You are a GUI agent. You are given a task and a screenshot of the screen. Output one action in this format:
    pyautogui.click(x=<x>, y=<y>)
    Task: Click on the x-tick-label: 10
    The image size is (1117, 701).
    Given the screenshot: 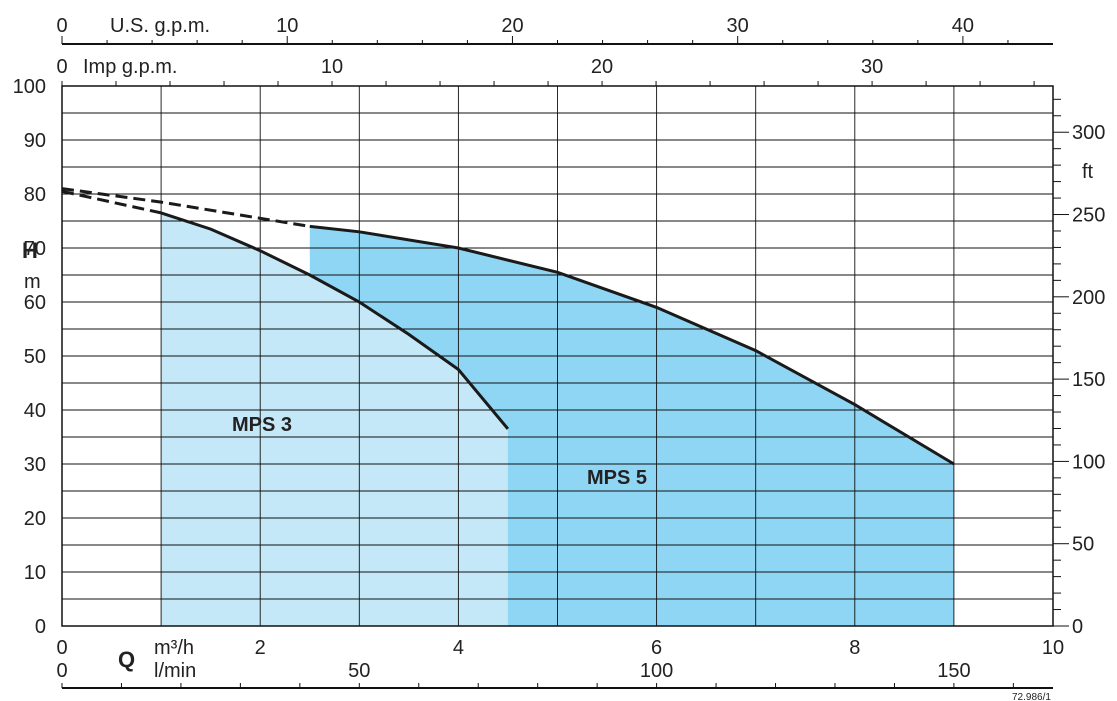 What is the action you would take?
    pyautogui.click(x=1053, y=648)
    